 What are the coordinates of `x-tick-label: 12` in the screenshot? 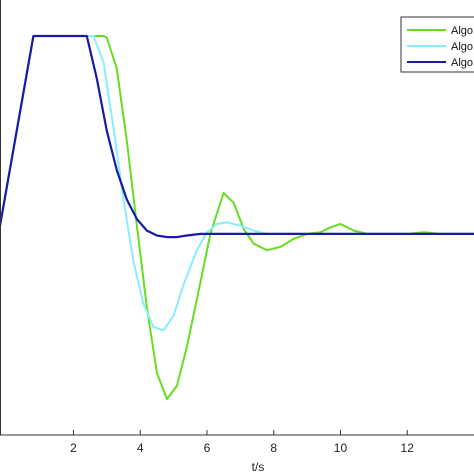 It's located at (408, 448).